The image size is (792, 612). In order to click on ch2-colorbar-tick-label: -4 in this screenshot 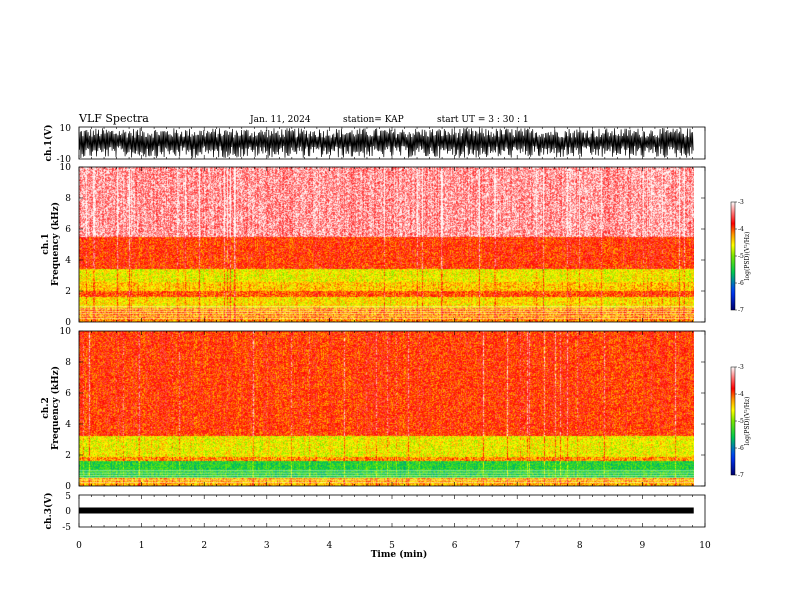, I will do `click(741, 394)`.